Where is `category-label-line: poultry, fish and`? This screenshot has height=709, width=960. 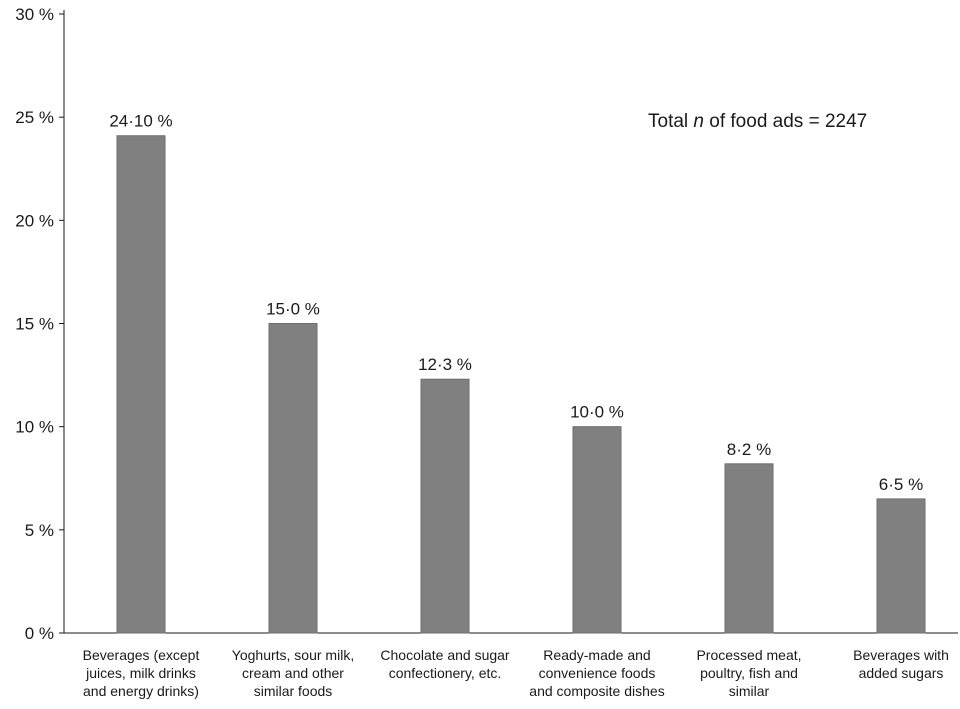
category-label-line: poultry, fish and is located at coordinates (749, 673).